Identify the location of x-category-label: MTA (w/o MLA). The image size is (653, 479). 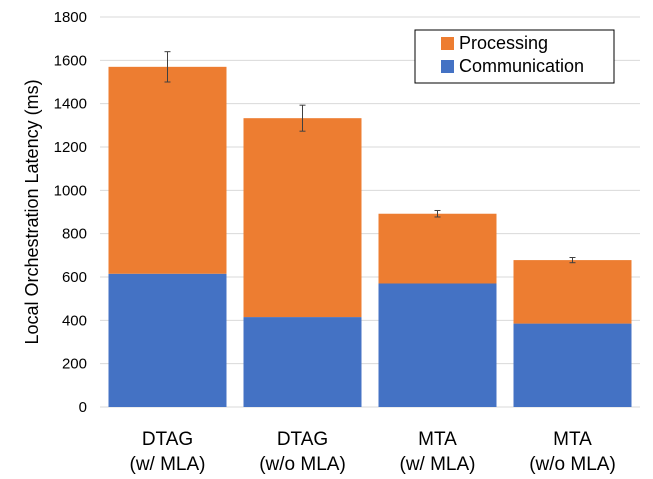
(572, 452).